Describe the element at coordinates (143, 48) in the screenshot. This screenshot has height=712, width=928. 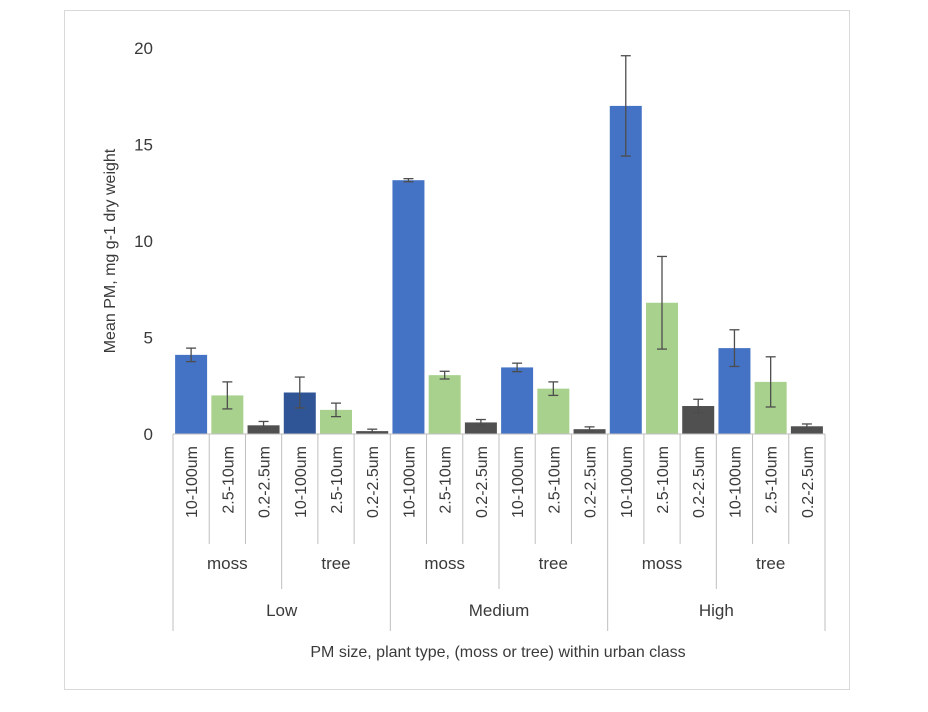
I see `y-tick-label: 20` at that location.